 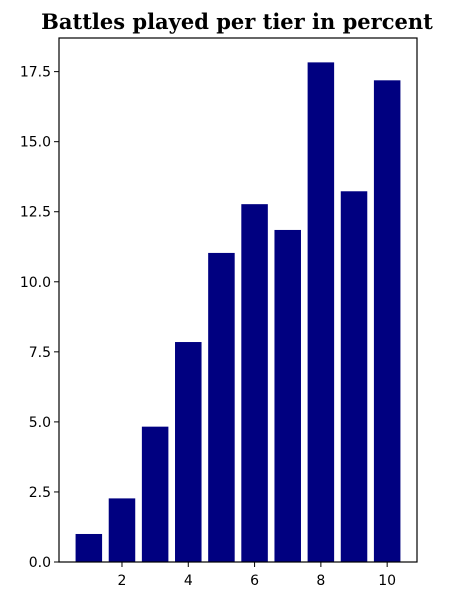 What do you see at coordinates (320, 581) in the screenshot?
I see `x-tick-label: 8` at bounding box center [320, 581].